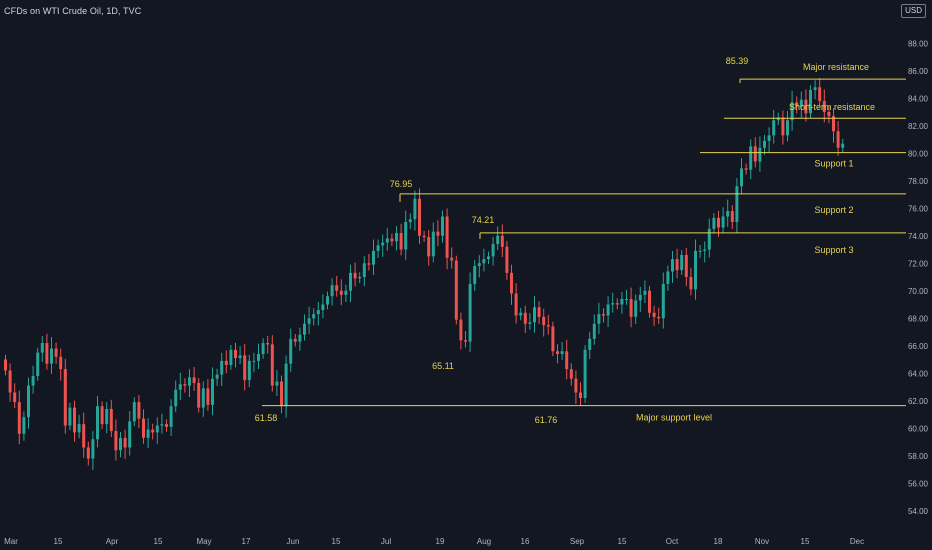 The image size is (932, 550). I want to click on price-label: 61.58, so click(266, 418).